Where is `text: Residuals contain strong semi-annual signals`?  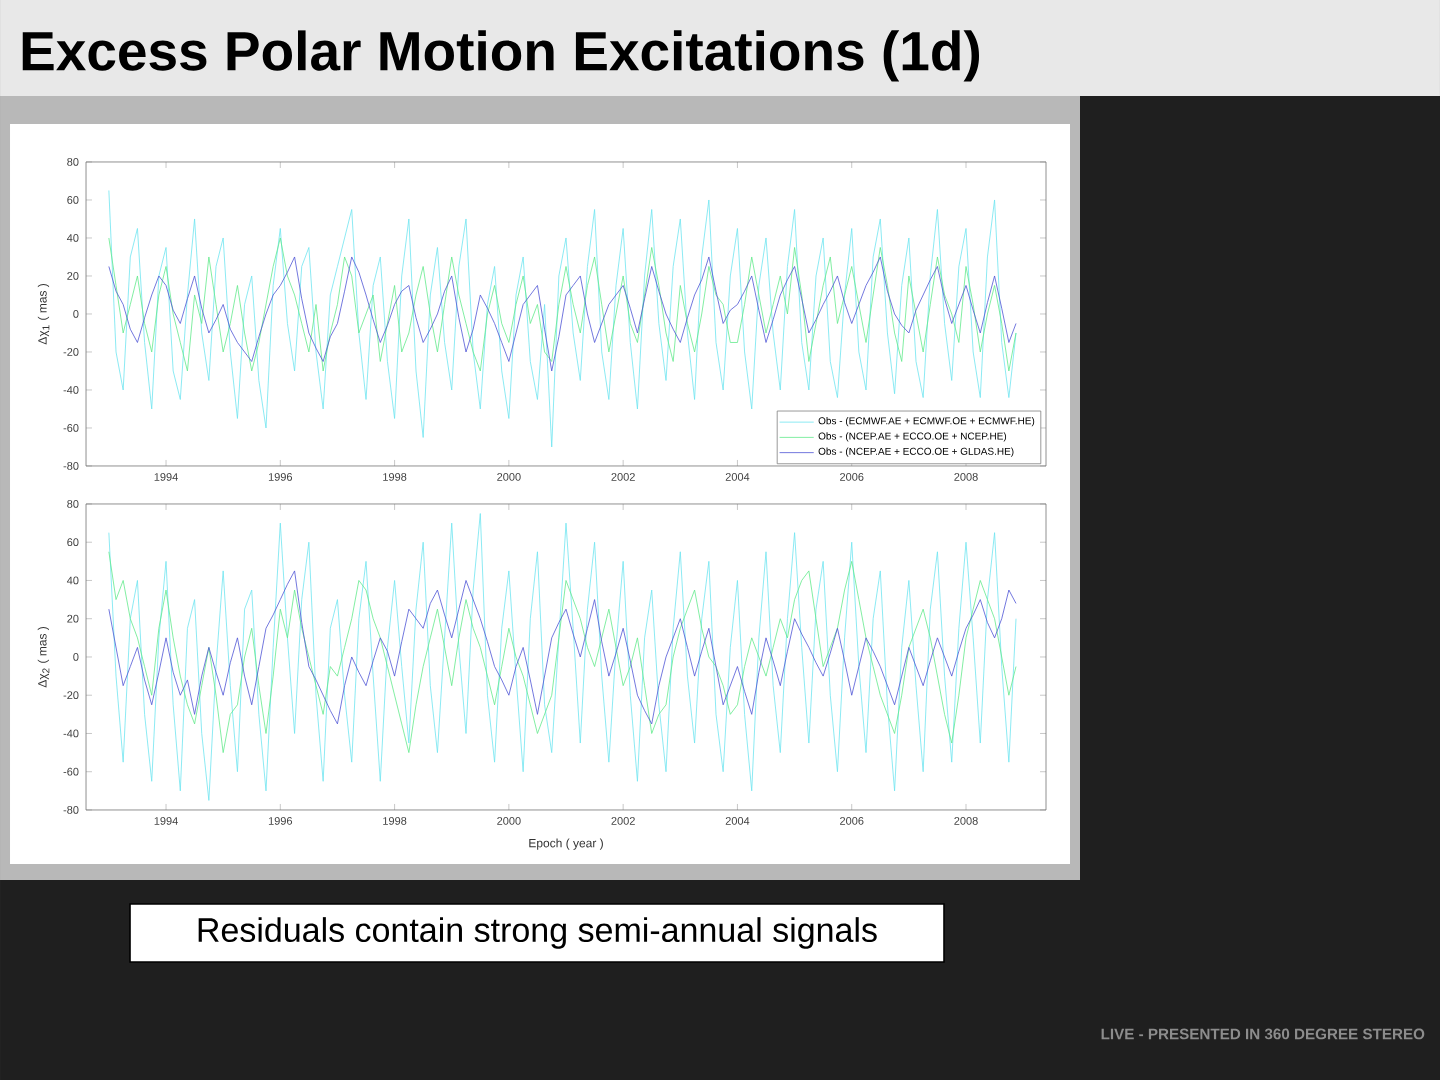 text: Residuals contain strong semi-annual signals is located at coordinates (537, 933).